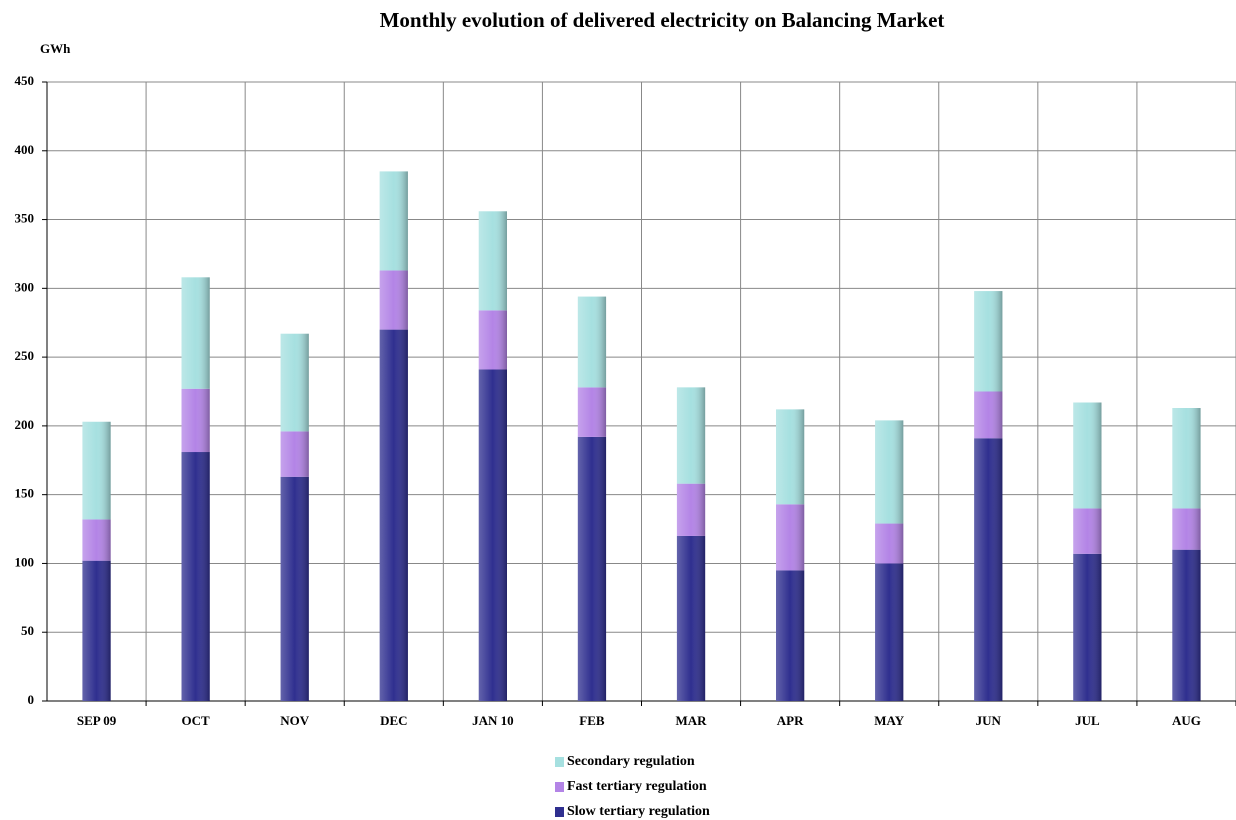  What do you see at coordinates (493, 720) in the screenshot?
I see `x-tick-label: JAN 10` at bounding box center [493, 720].